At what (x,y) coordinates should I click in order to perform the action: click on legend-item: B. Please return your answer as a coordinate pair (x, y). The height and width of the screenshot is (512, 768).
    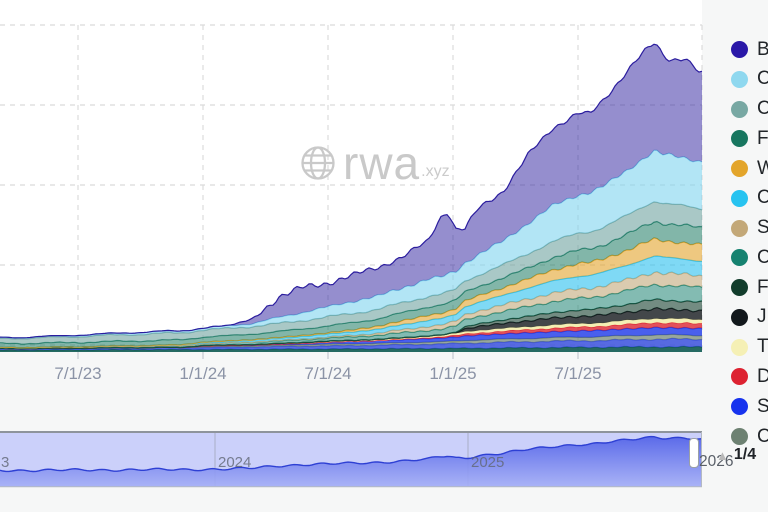
    Looking at the image, I should click on (748, 49).